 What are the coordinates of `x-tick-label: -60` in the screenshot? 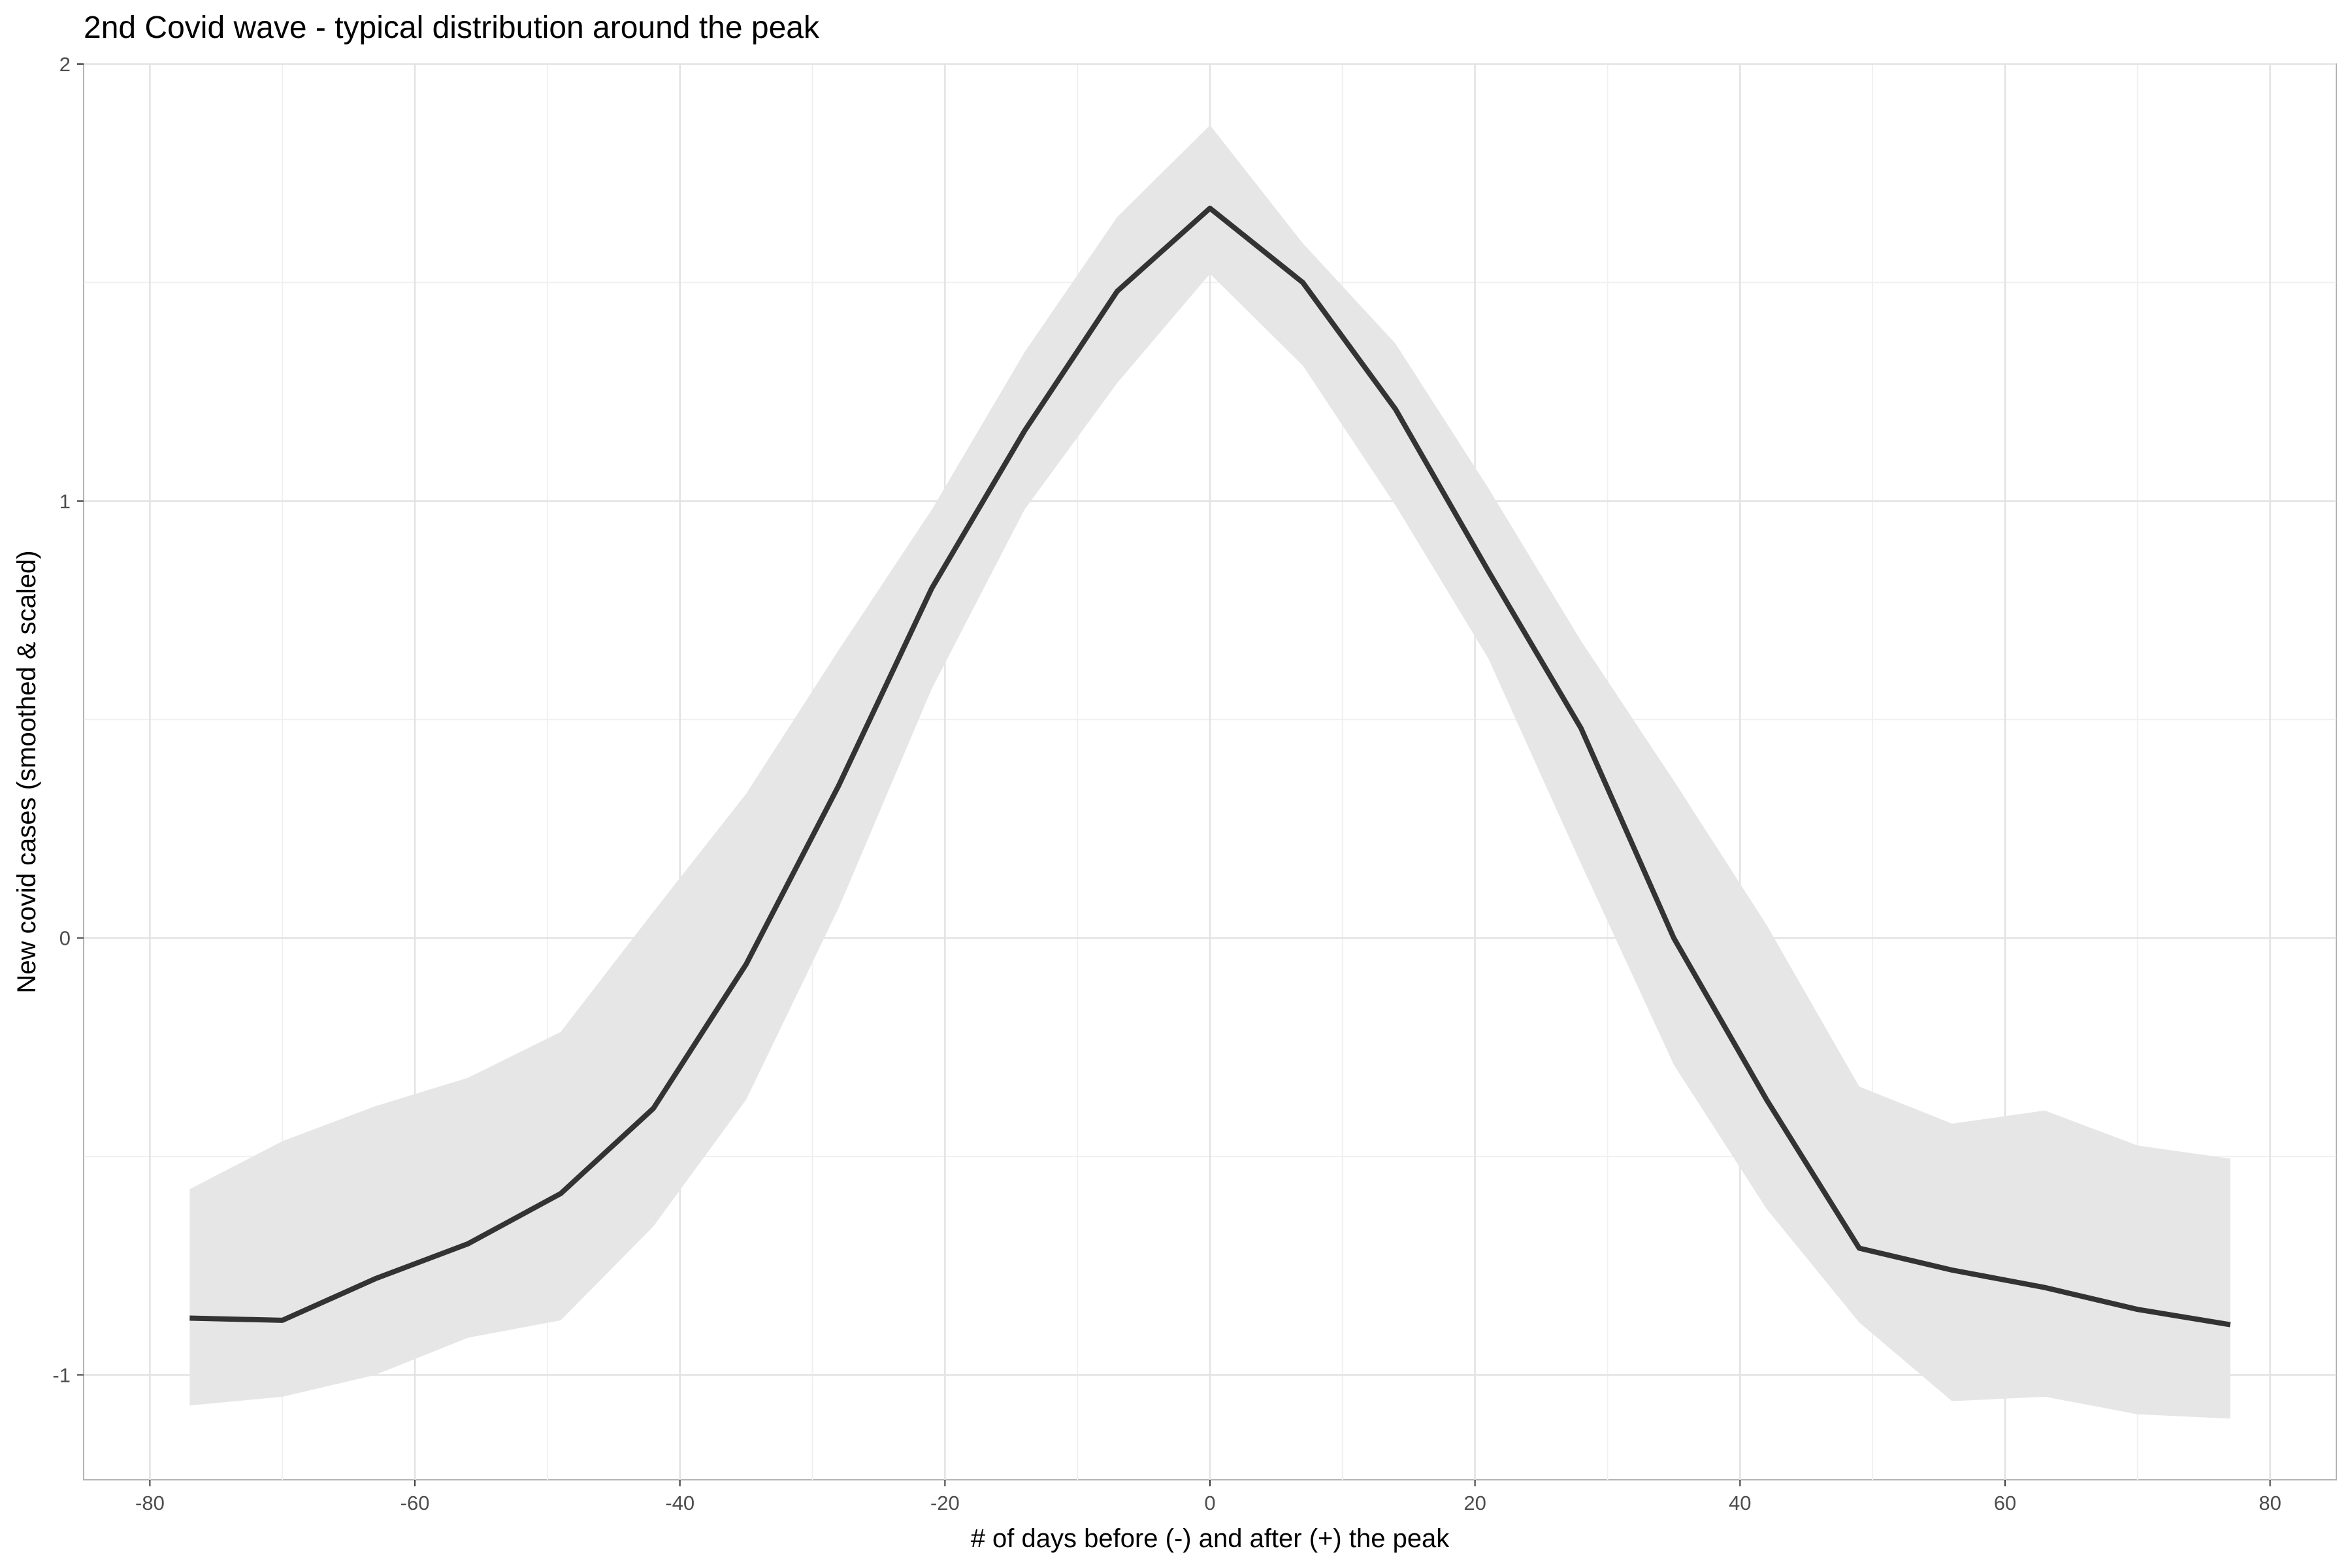 It's located at (415, 1503).